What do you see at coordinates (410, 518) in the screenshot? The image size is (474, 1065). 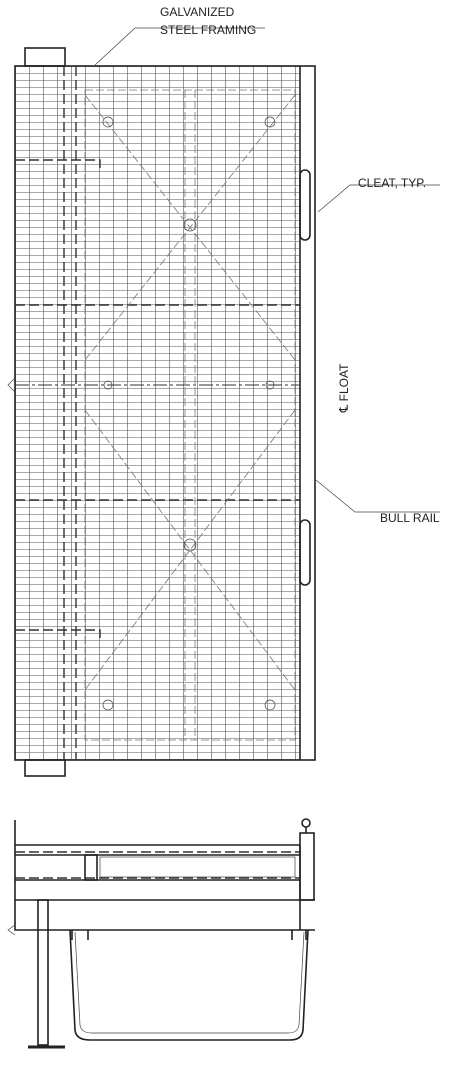 I see `label: BULL RAIL` at bounding box center [410, 518].